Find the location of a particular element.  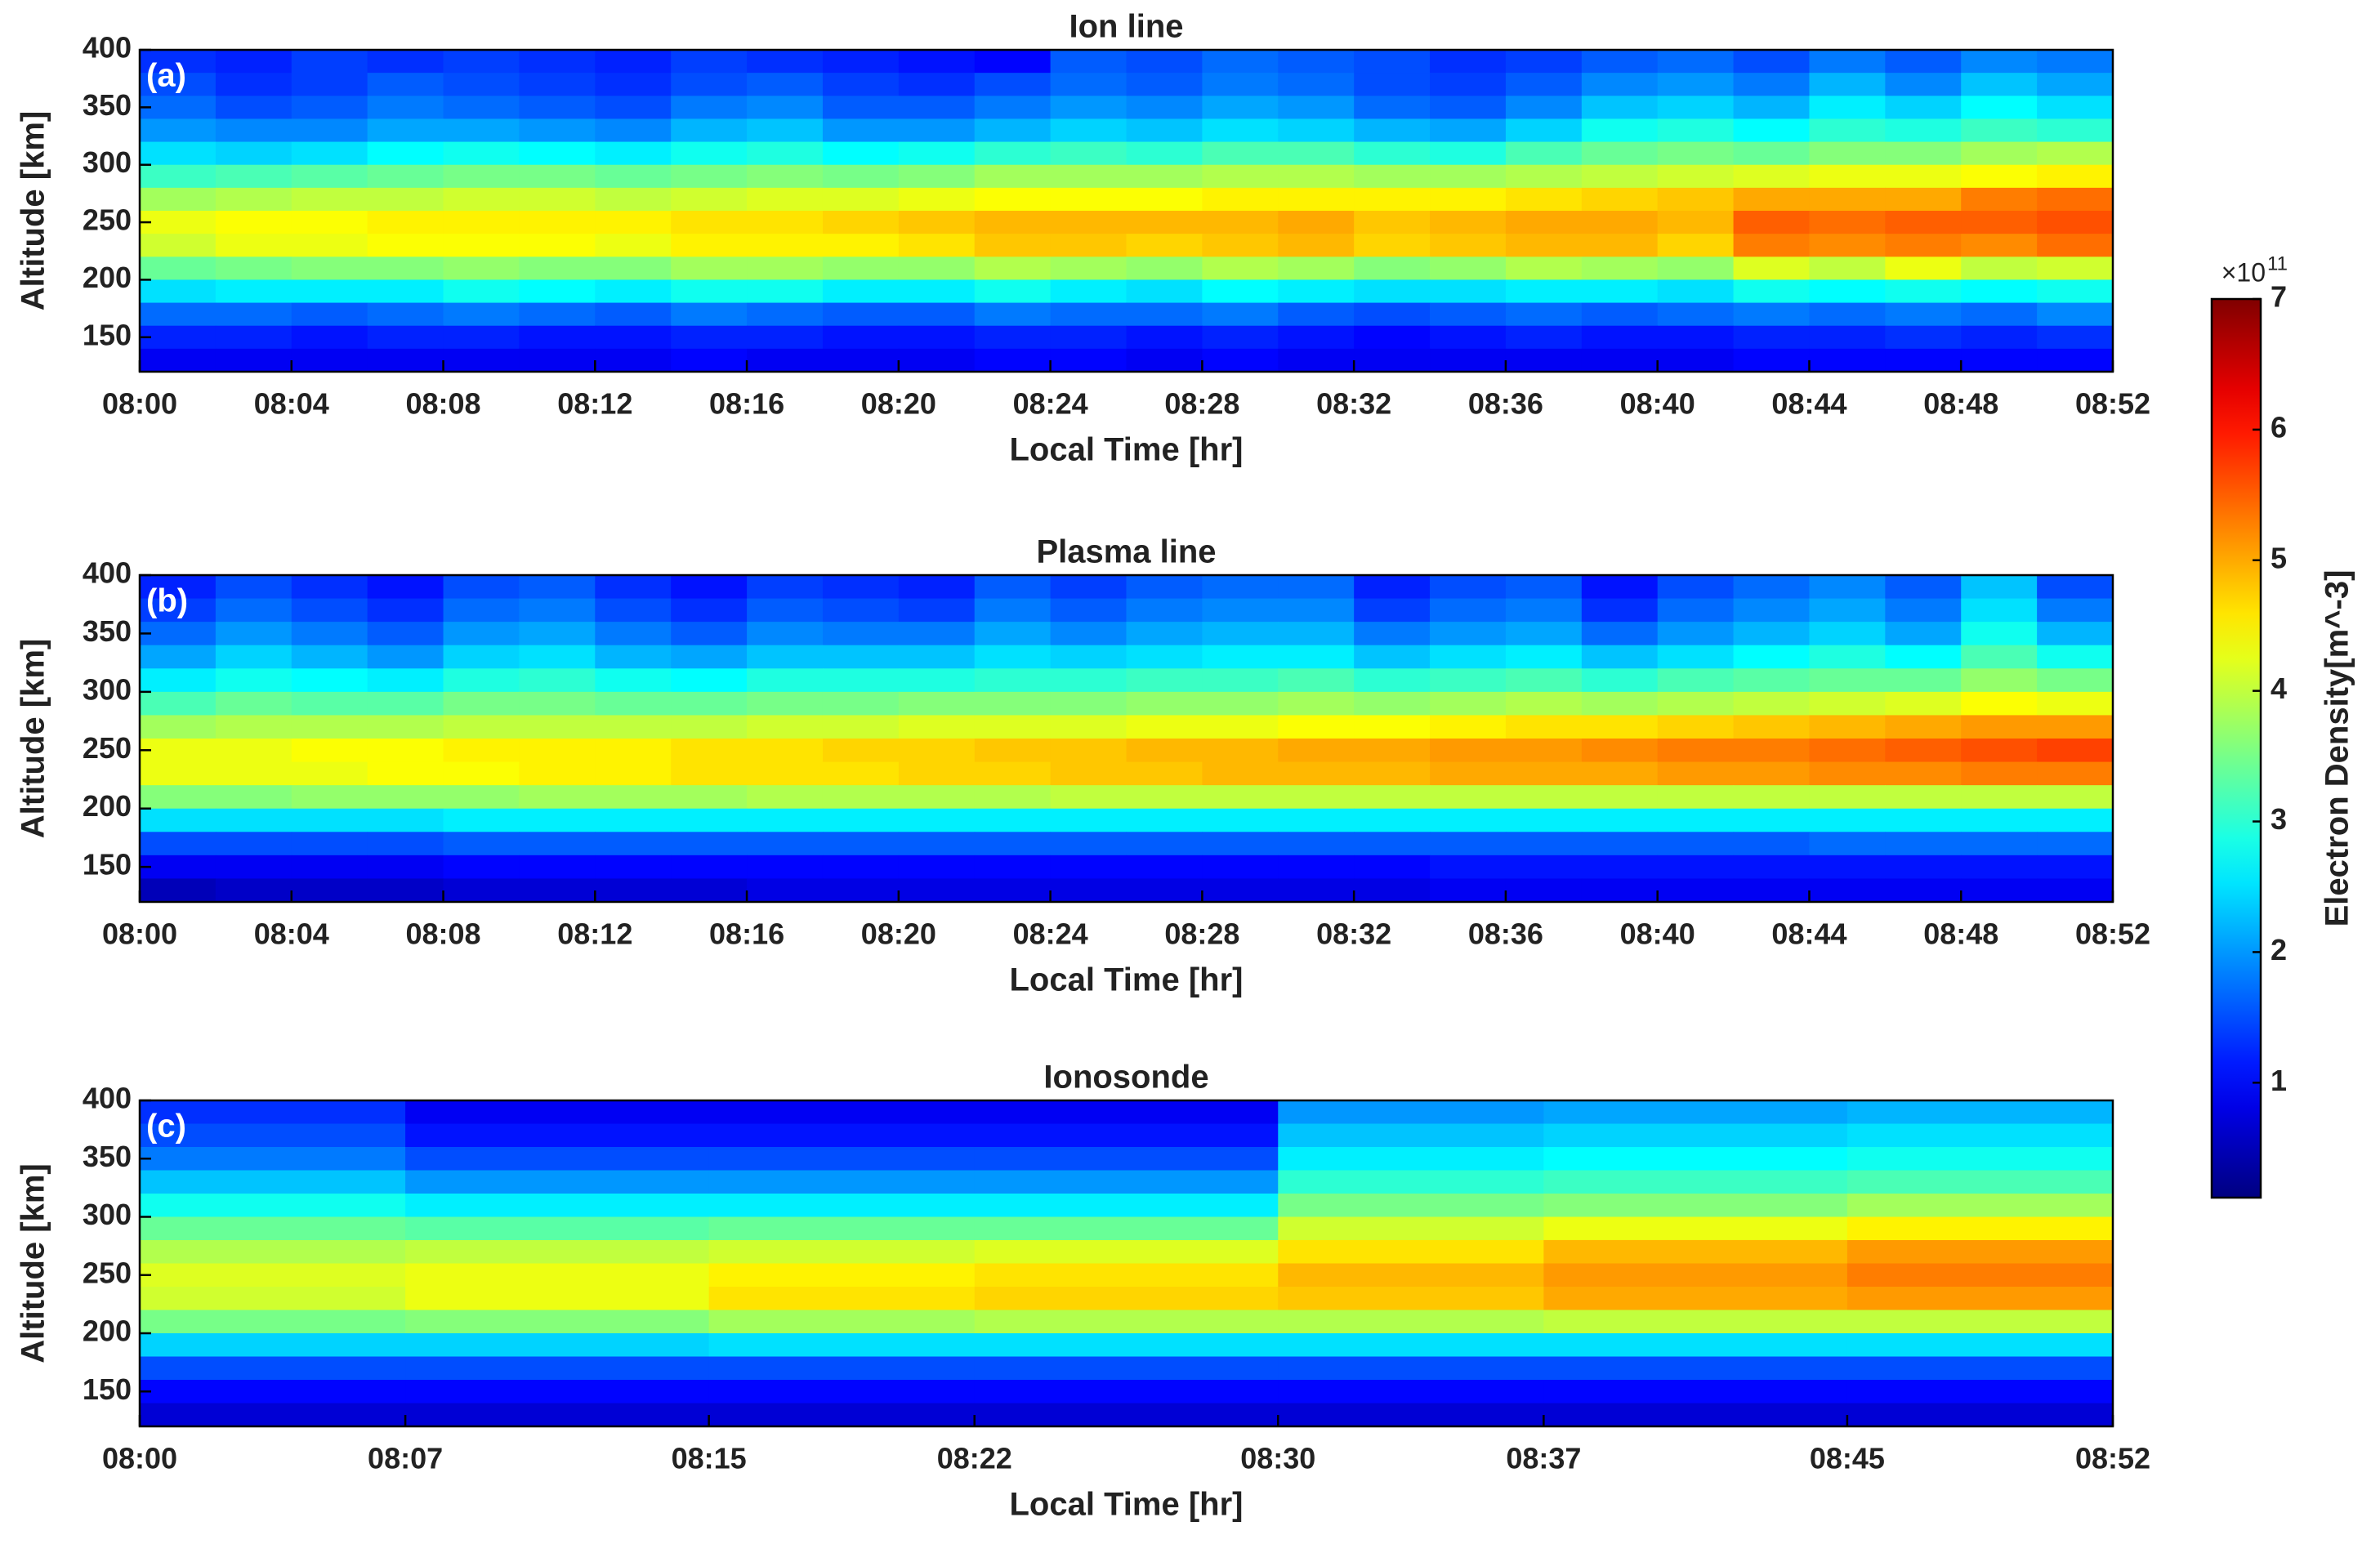

x-tick-label: 08:52 is located at coordinates (2112, 934).